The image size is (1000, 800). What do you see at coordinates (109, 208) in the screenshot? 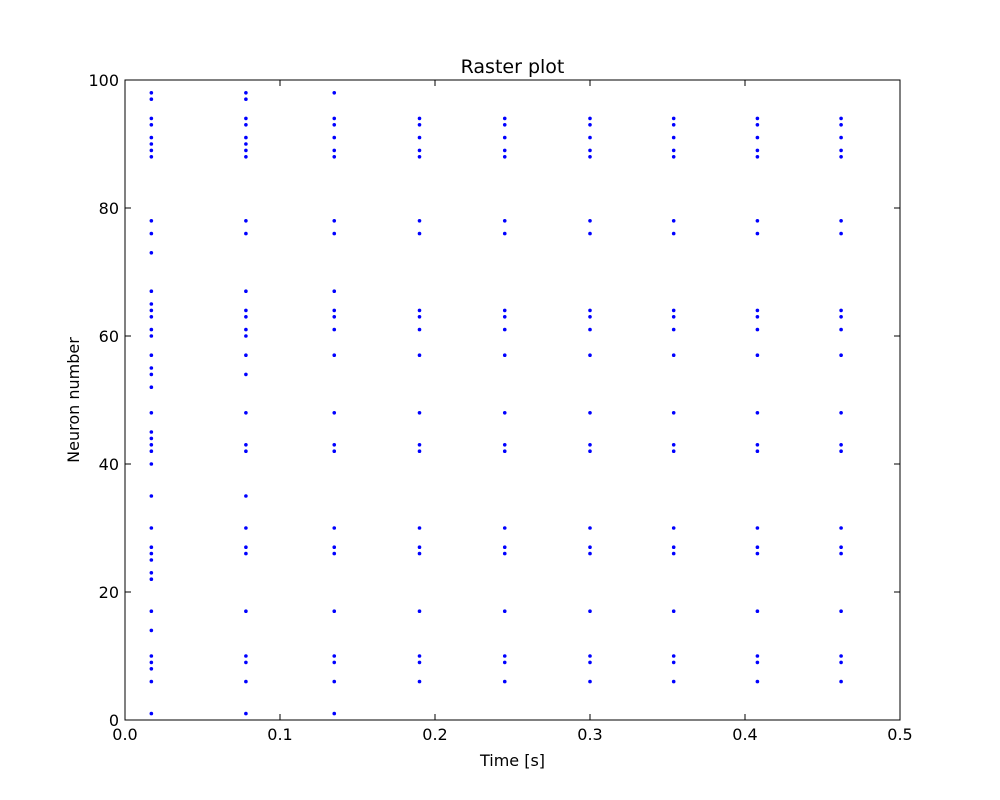
I see `y-tick-label: 80` at bounding box center [109, 208].